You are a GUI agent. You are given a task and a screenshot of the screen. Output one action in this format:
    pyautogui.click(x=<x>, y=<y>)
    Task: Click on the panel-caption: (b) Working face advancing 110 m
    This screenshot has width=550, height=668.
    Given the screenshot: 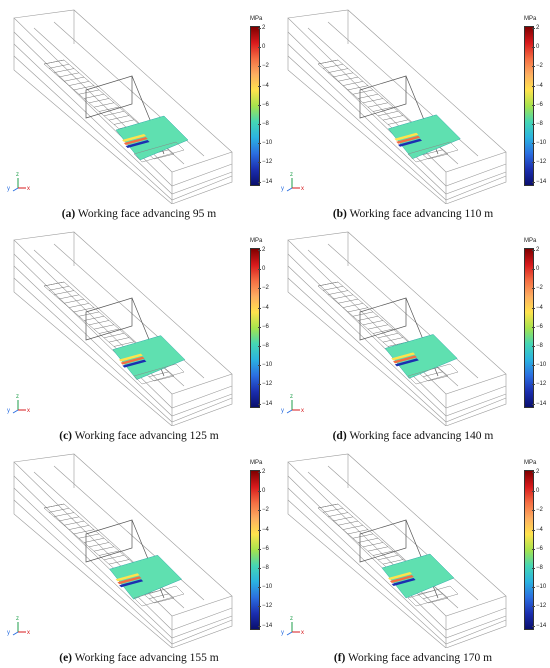 What is the action you would take?
    pyautogui.click(x=413, y=214)
    